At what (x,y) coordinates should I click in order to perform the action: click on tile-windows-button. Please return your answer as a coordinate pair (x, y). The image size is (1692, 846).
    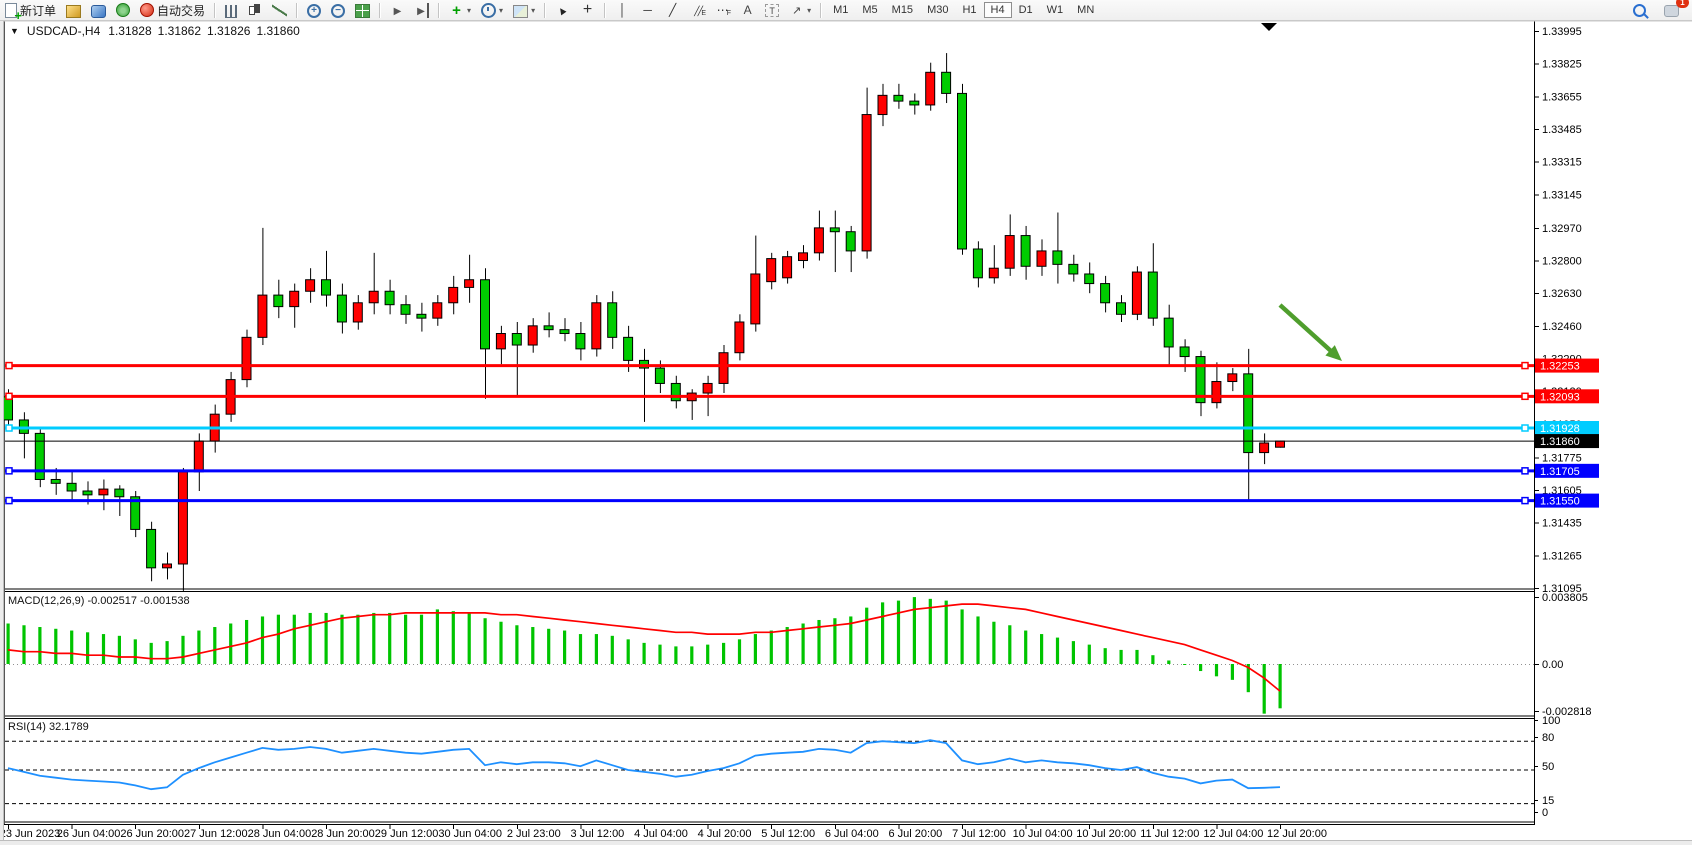
    Looking at the image, I should click on (362, 10).